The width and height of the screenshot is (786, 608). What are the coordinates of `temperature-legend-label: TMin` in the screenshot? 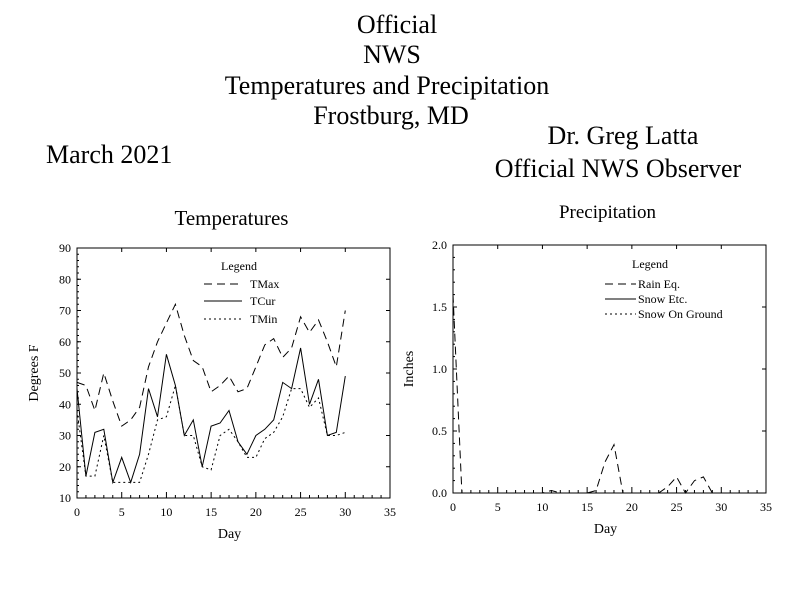 It's located at (263, 319).